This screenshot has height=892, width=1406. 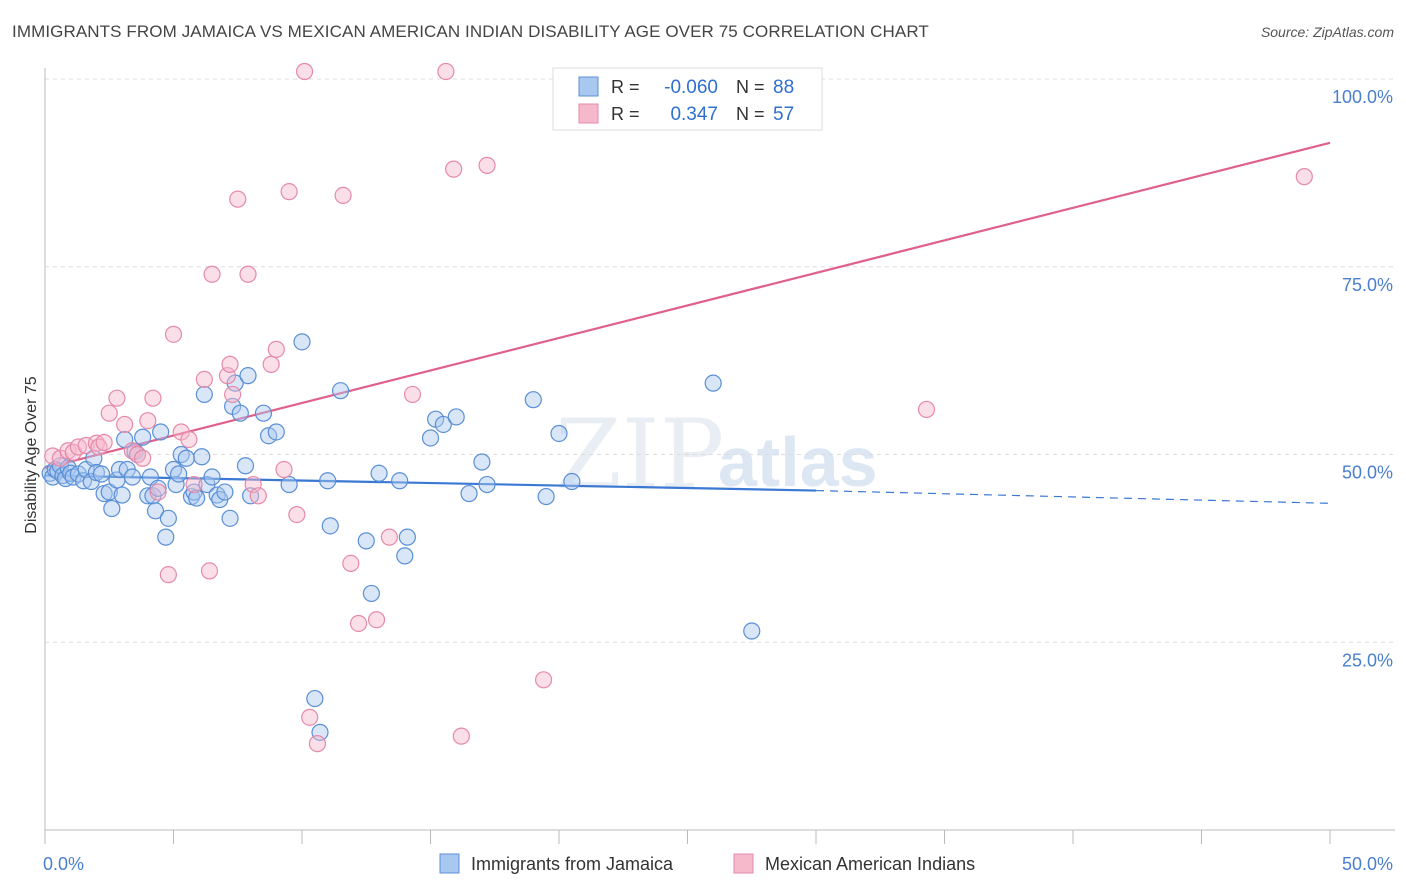 What do you see at coordinates (750, 87) in the screenshot?
I see `legend-n-label-1: N =` at bounding box center [750, 87].